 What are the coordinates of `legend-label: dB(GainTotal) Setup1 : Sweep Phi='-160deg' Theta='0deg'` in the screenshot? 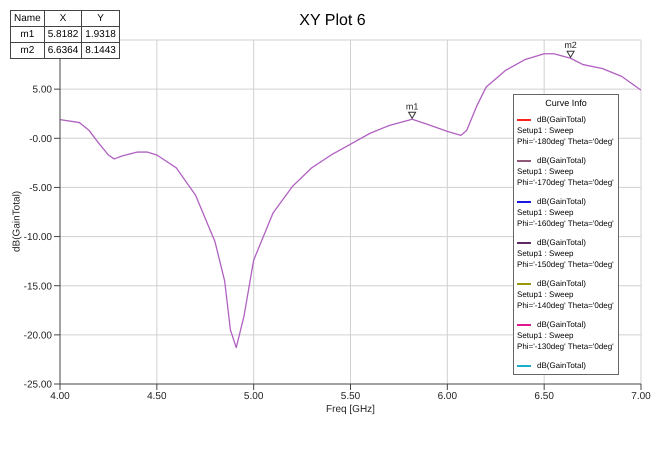 It's located at (566, 212).